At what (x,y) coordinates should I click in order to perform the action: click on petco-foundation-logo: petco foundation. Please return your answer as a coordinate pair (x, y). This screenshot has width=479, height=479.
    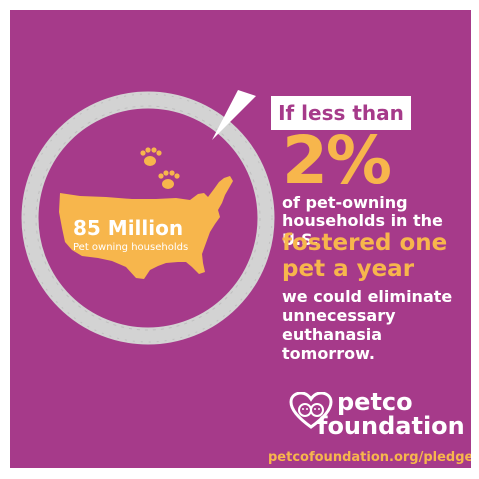
    Looking at the image, I should click on (377, 418).